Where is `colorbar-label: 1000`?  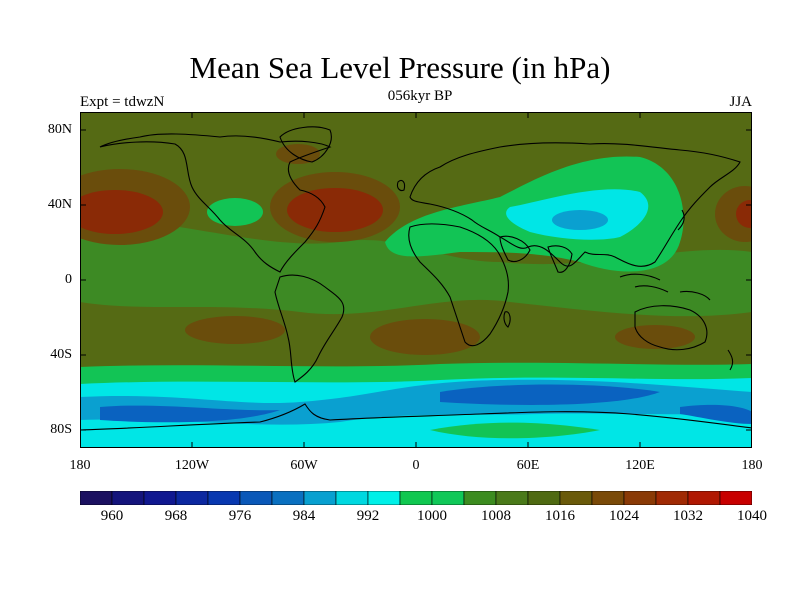
colorbar-label: 1000 is located at coordinates (432, 516).